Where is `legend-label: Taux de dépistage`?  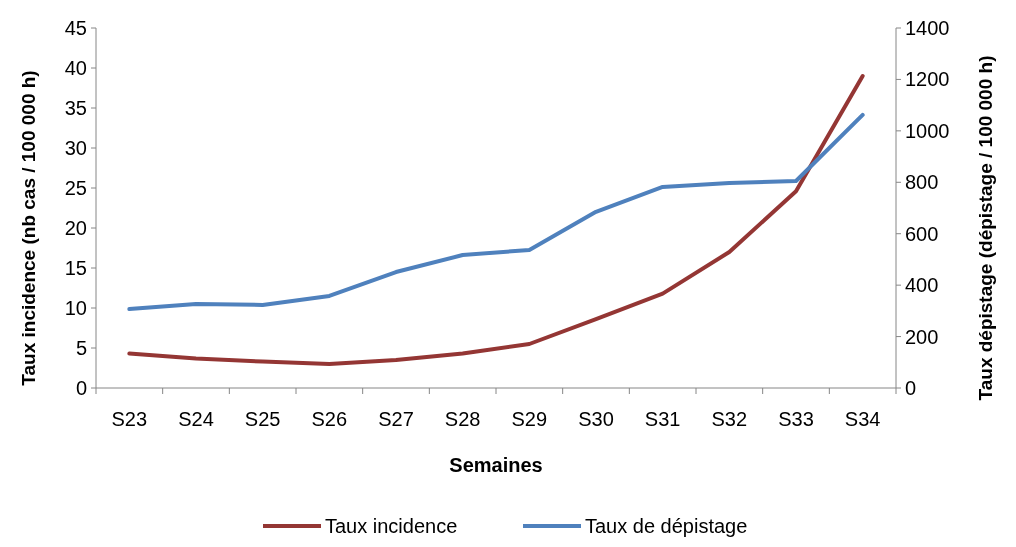 legend-label: Taux de dépistage is located at coordinates (666, 526).